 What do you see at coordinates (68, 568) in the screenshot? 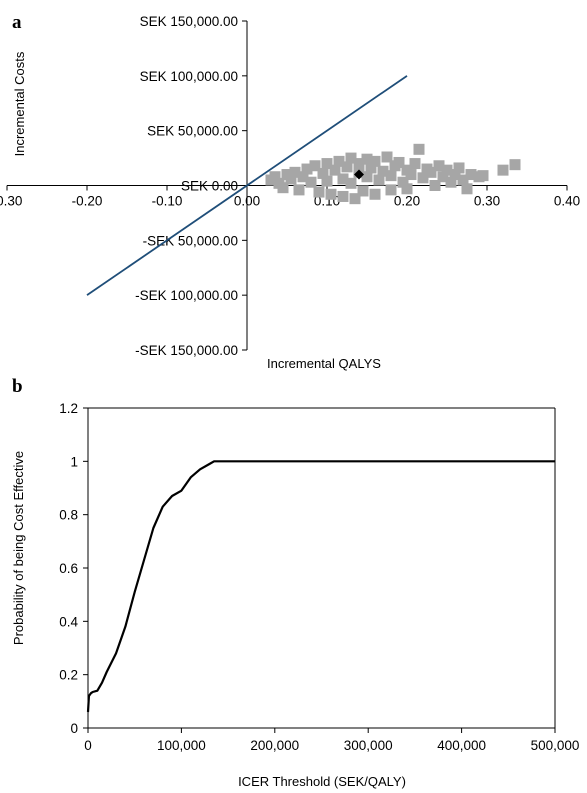
I see `chart-b-y-tick-label: 0.6` at bounding box center [68, 568].